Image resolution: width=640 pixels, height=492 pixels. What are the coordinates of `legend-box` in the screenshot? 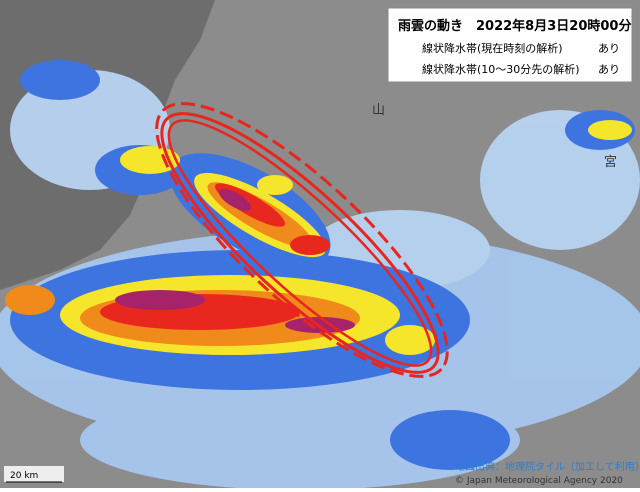 It's located at (510, 45).